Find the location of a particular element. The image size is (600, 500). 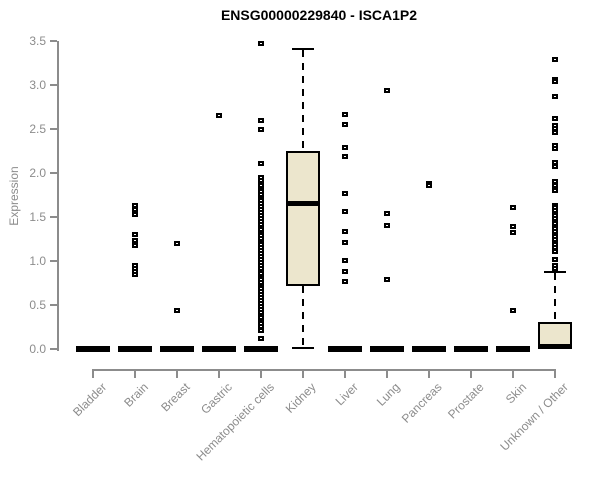

y-tick-label: 2.0 is located at coordinates (37, 173).